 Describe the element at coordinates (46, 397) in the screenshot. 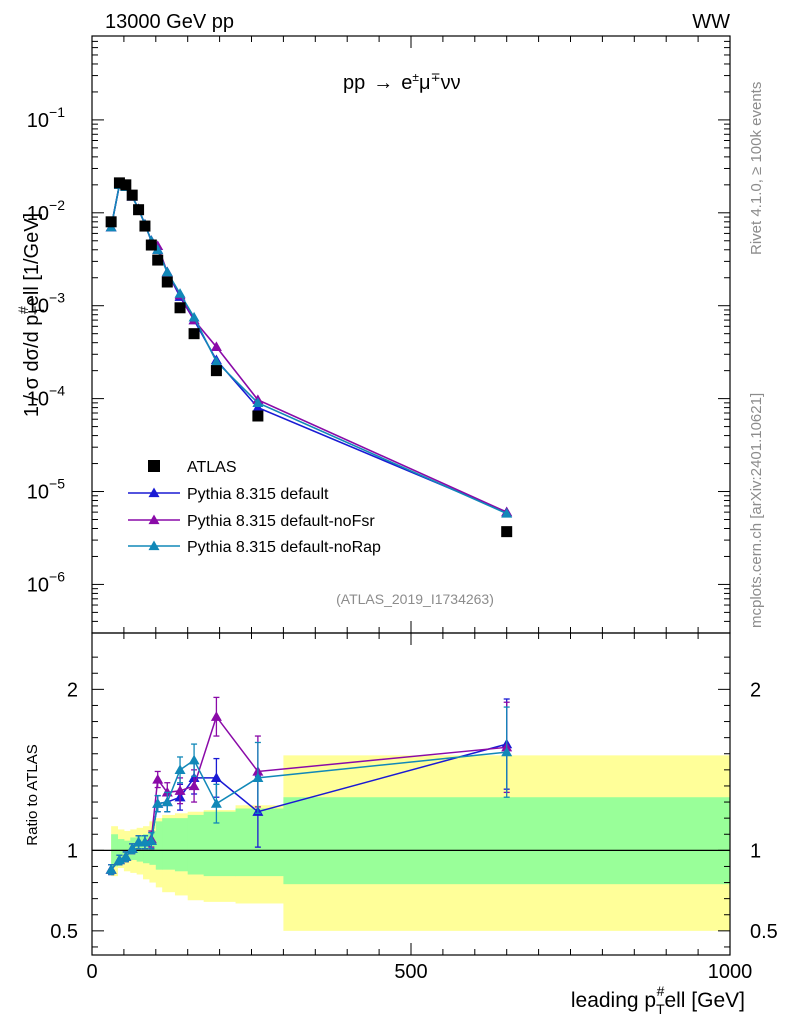

I see `y-tick-label: 10⁻⁴` at that location.